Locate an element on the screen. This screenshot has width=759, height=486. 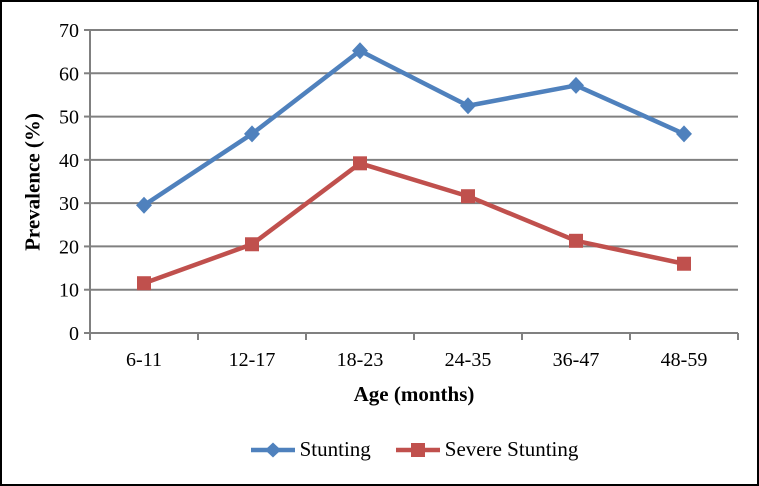
x-axis-title: Age (months) is located at coordinates (414, 394).